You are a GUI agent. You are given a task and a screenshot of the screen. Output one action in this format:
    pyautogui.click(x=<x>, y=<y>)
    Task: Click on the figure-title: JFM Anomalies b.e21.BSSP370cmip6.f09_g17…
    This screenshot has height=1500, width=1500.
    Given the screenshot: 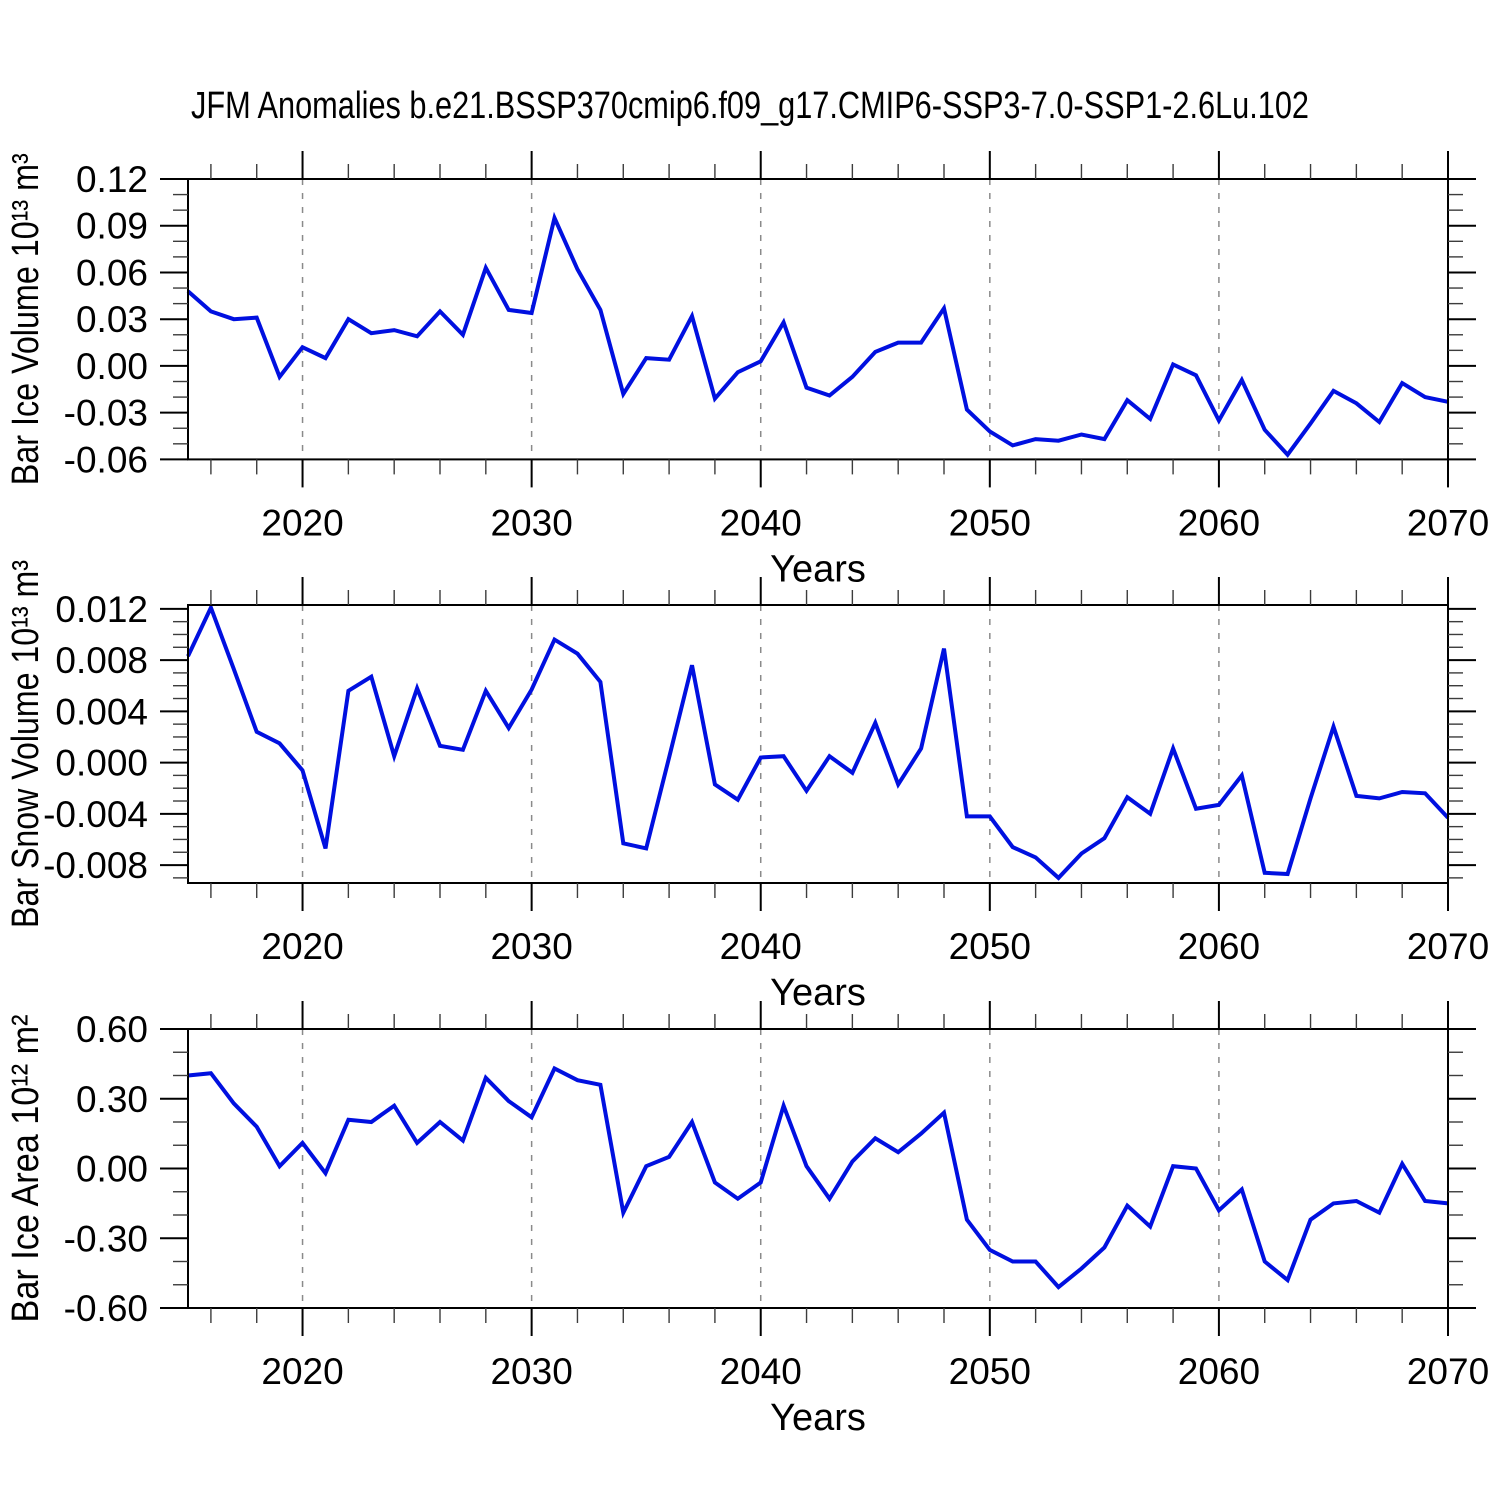 What is the action you would take?
    pyautogui.click(x=750, y=106)
    